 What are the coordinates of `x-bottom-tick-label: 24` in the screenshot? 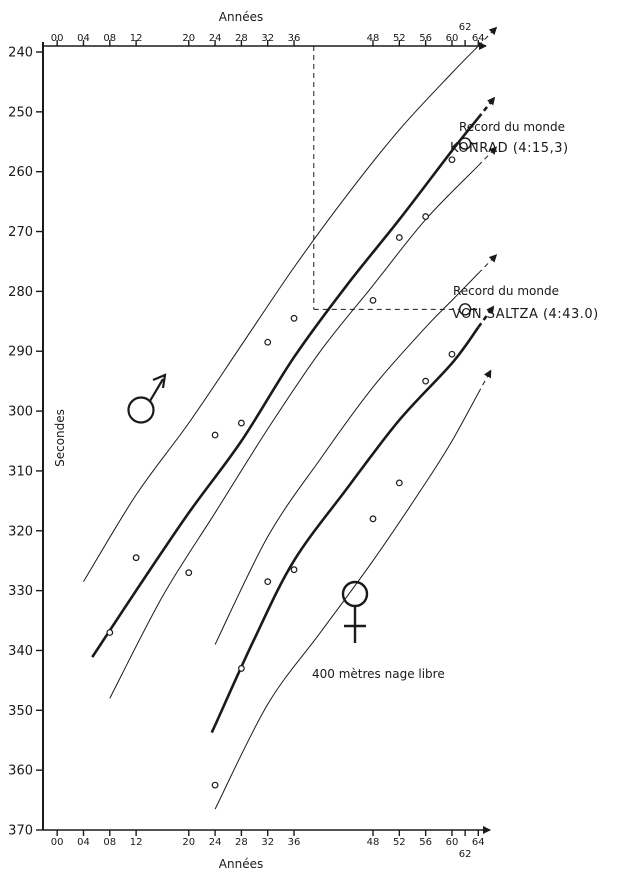 It's located at (215, 842).